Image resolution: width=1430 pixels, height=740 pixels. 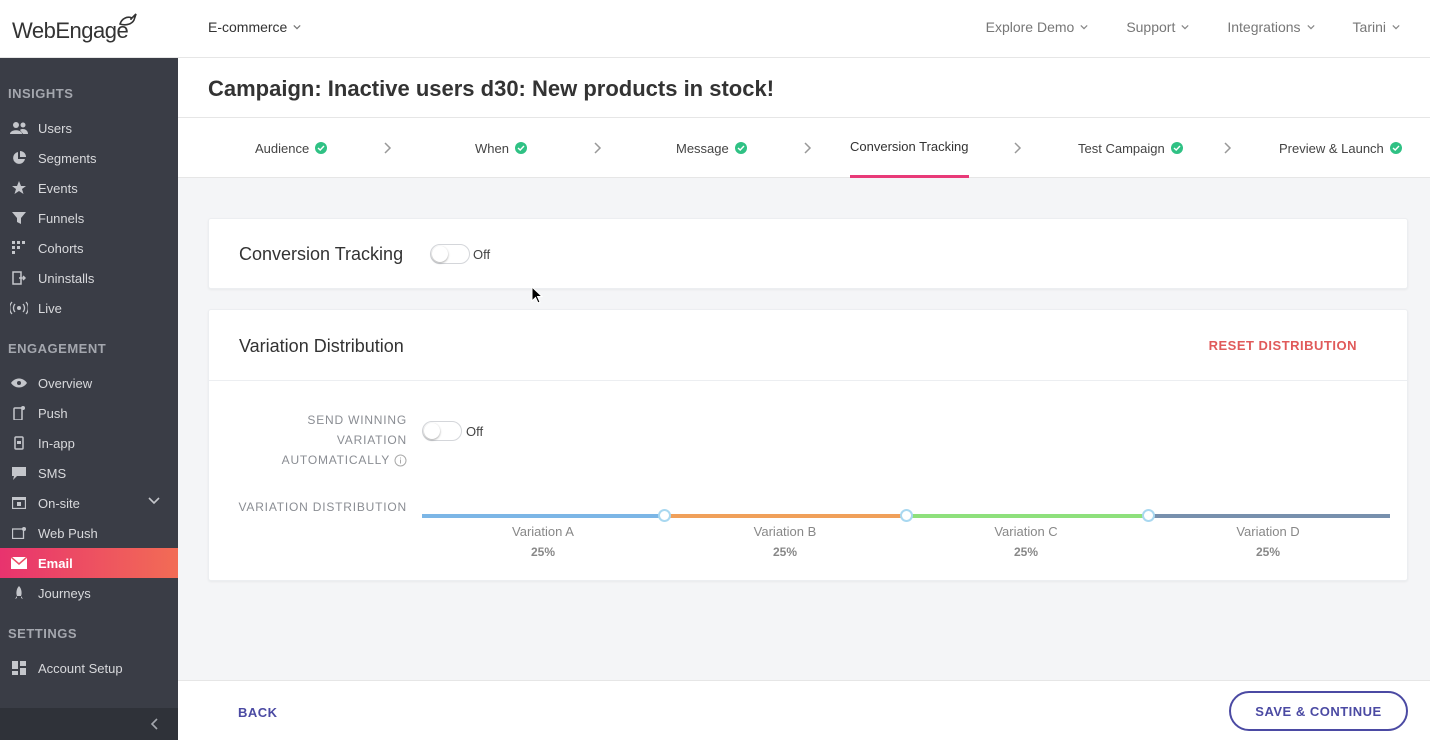 What do you see at coordinates (450, 254) in the screenshot?
I see `conversion-tracking-toggle` at bounding box center [450, 254].